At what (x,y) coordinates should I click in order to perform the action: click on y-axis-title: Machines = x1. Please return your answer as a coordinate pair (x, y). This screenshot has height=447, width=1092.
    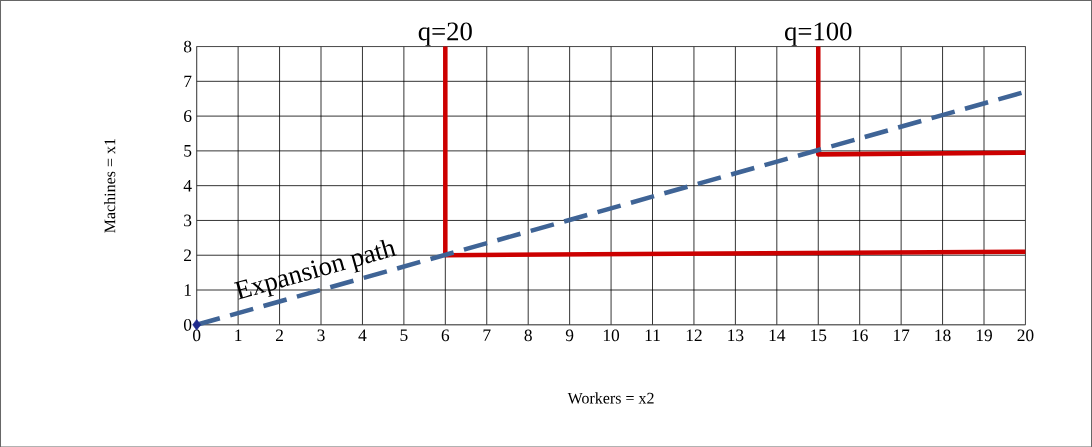
    Looking at the image, I should click on (110, 185).